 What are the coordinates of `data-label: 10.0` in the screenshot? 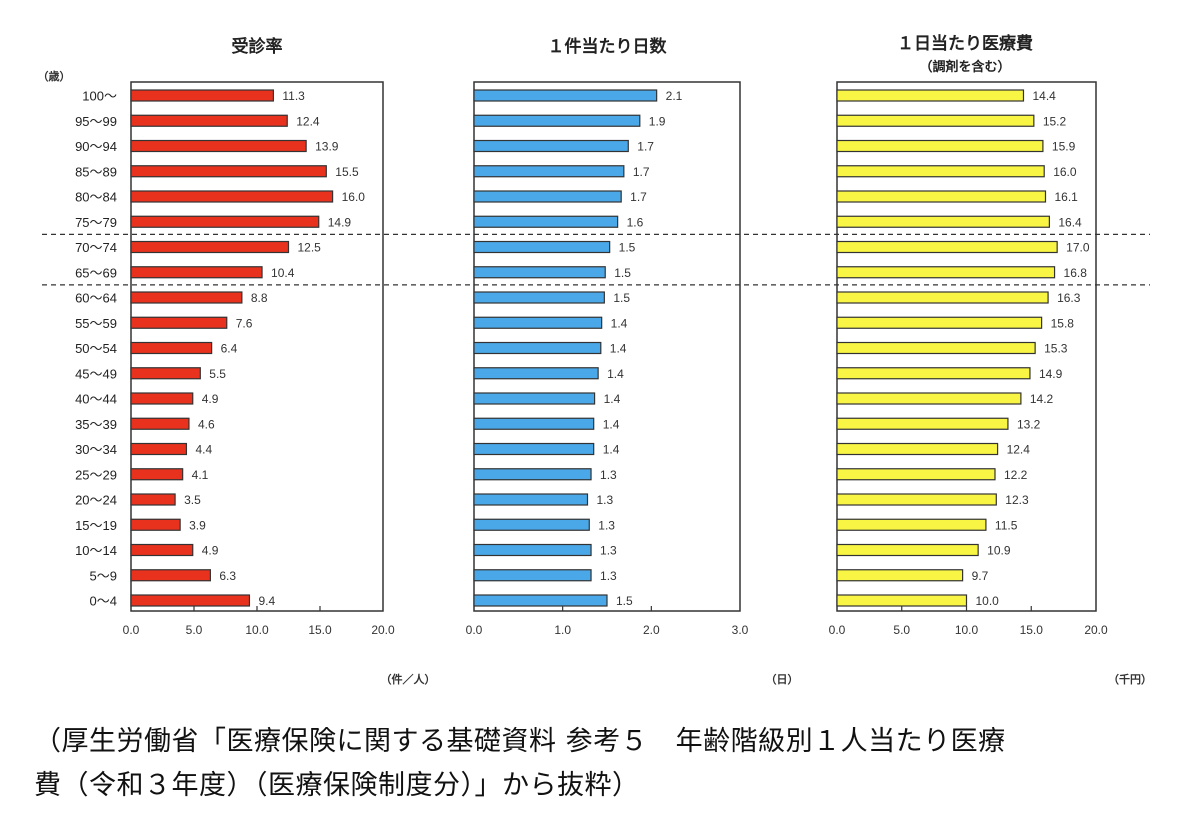 It's located at (988, 601).